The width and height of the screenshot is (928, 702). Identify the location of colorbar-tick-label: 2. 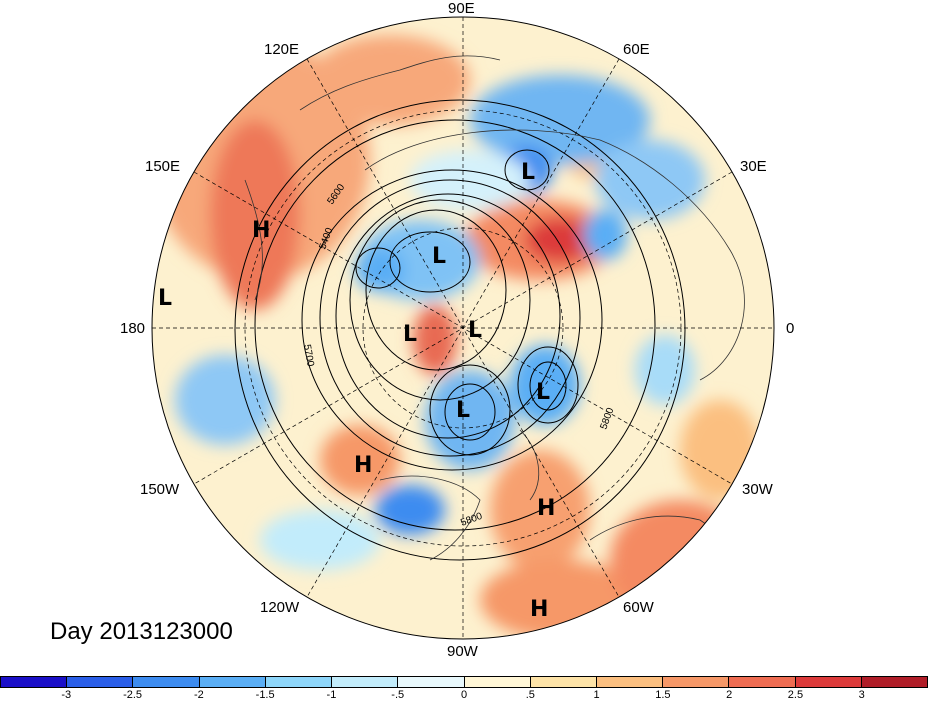
(729, 695).